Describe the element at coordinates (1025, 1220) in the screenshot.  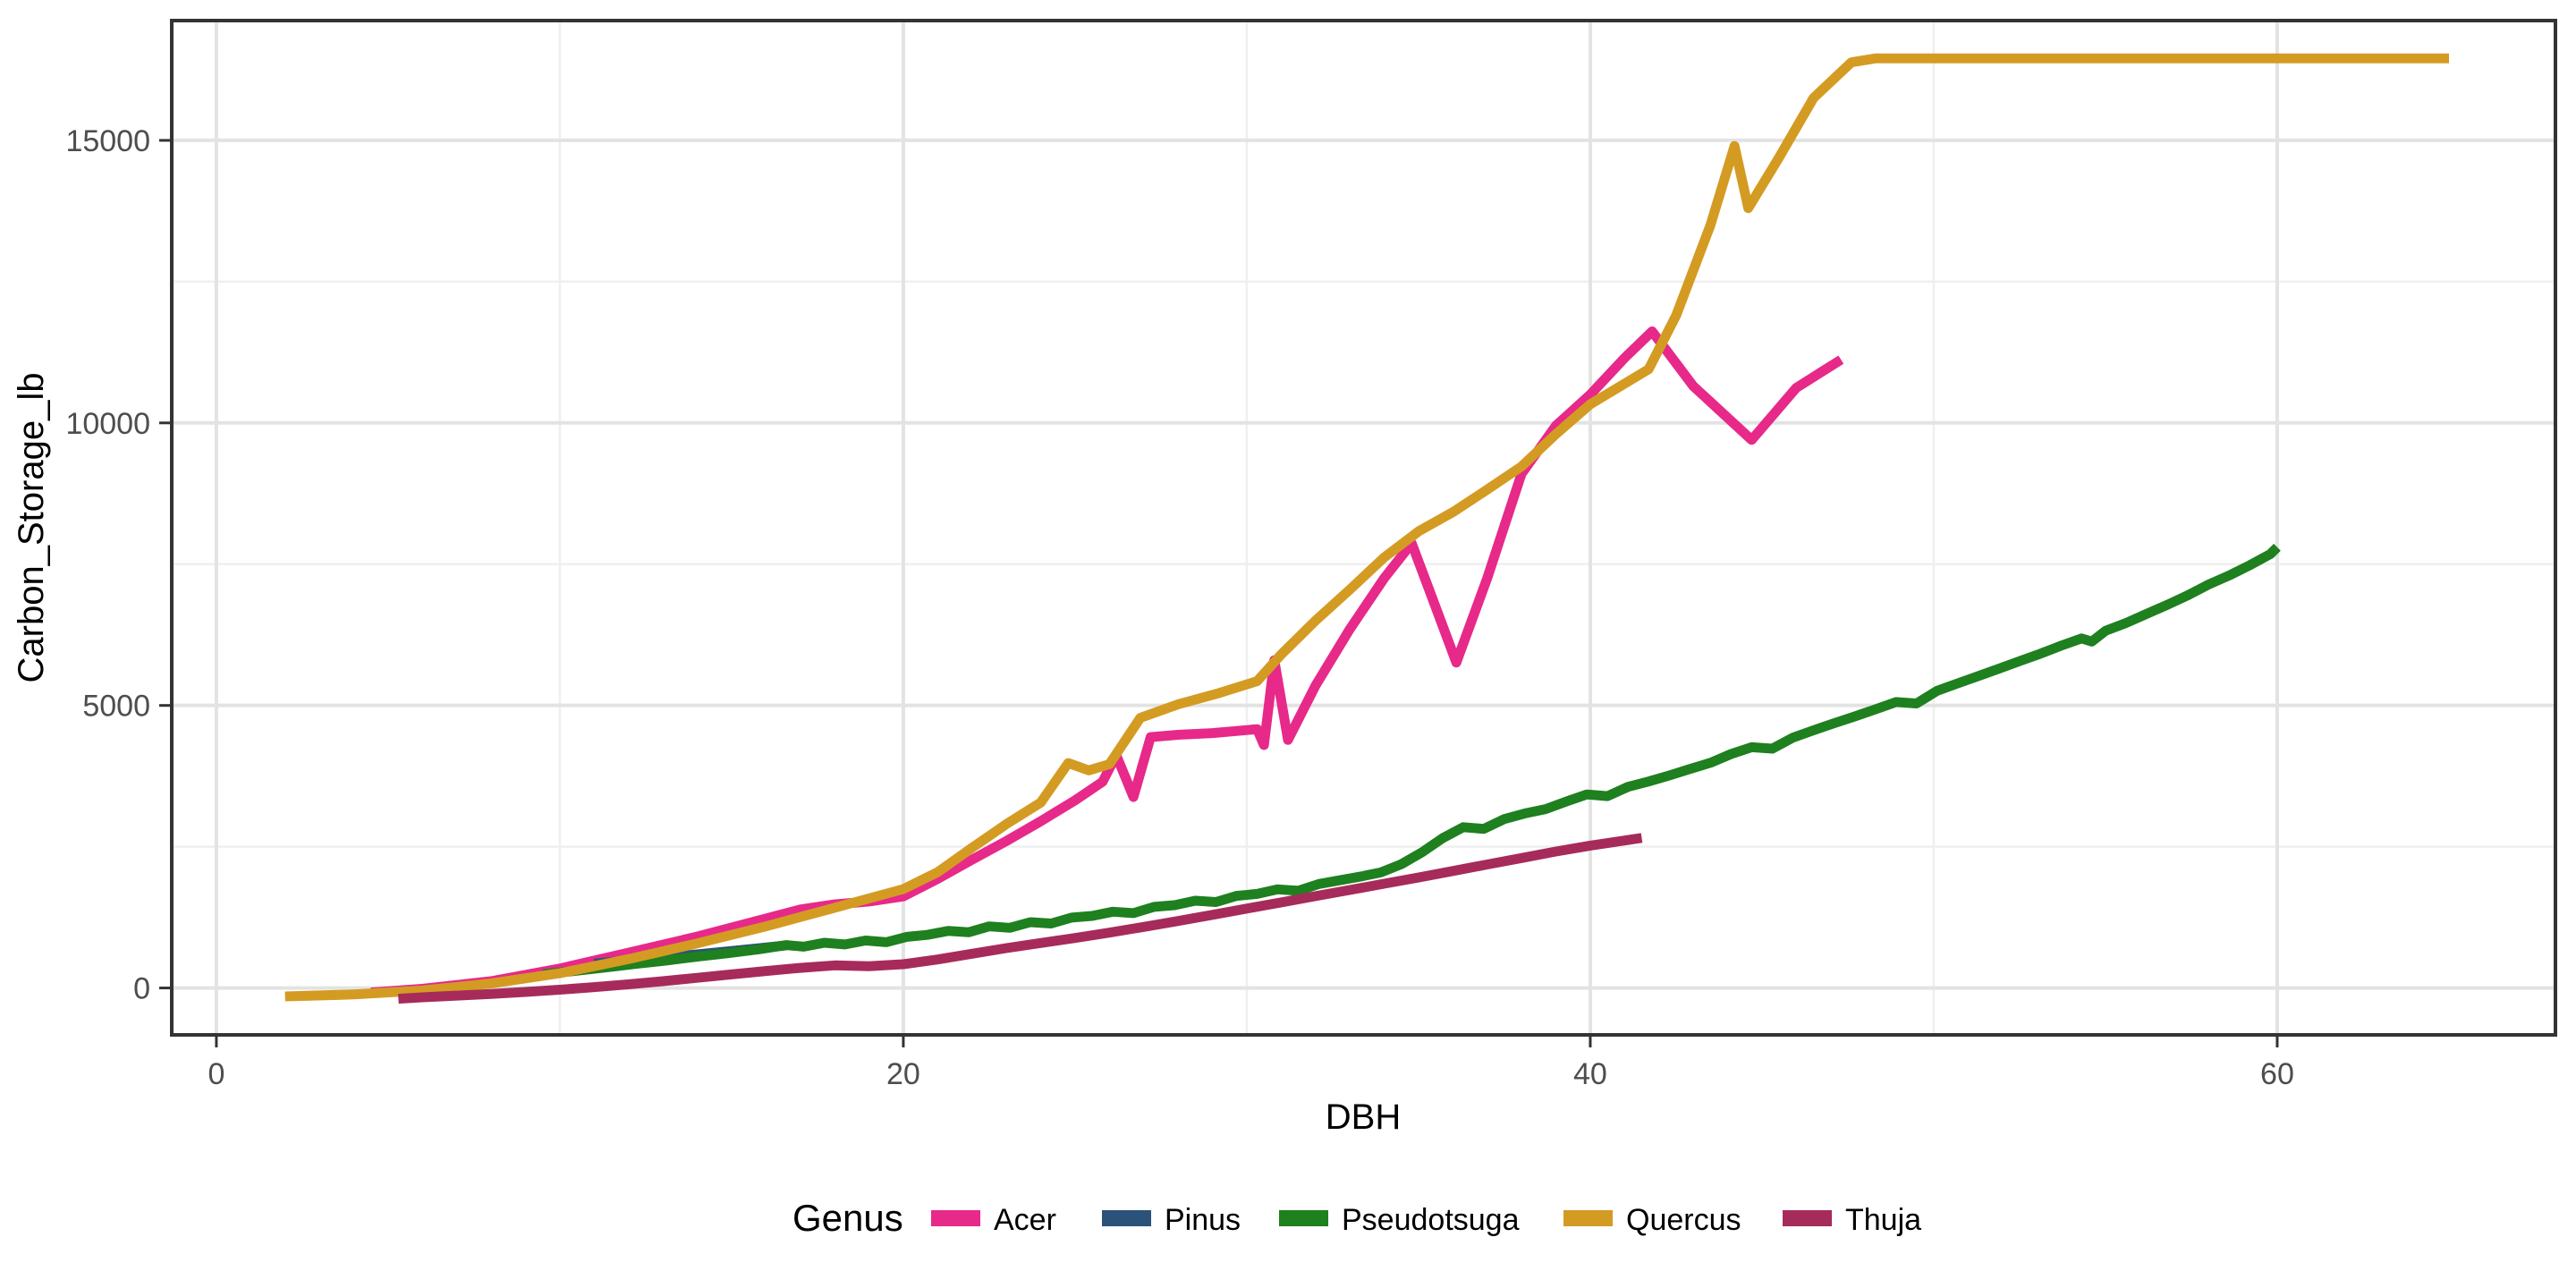
I see `legend-label-acer: Acer` at that location.